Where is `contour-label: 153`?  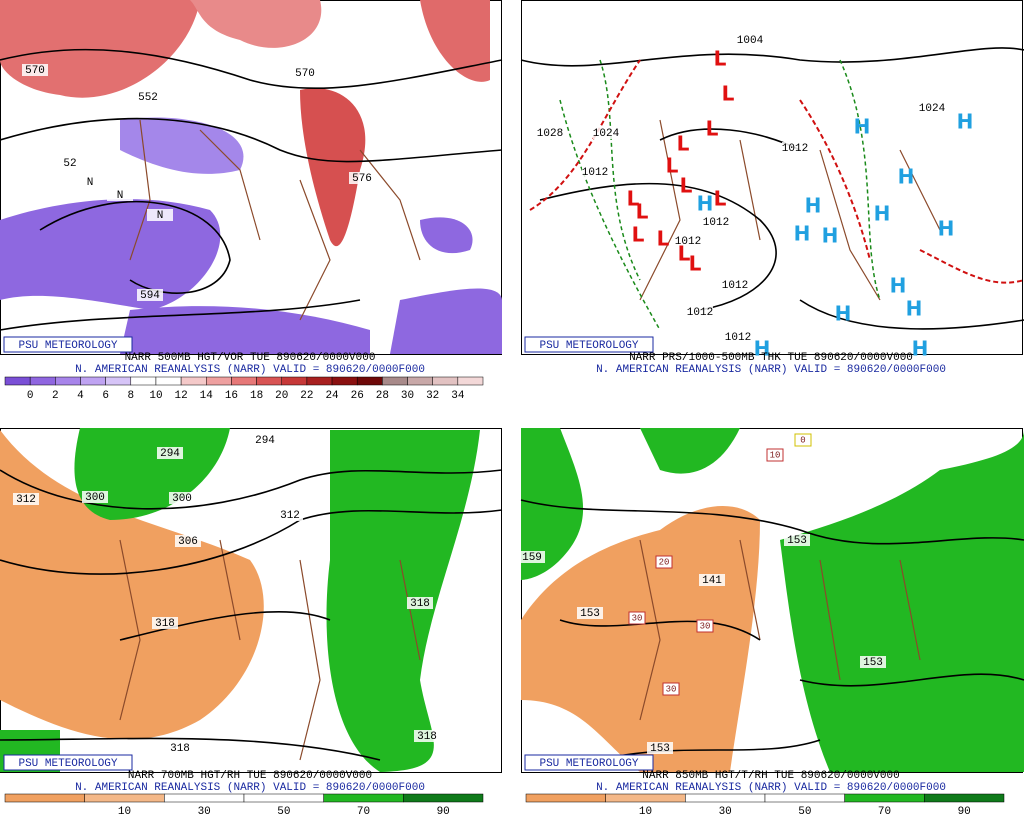 contour-label: 153 is located at coordinates (873, 663).